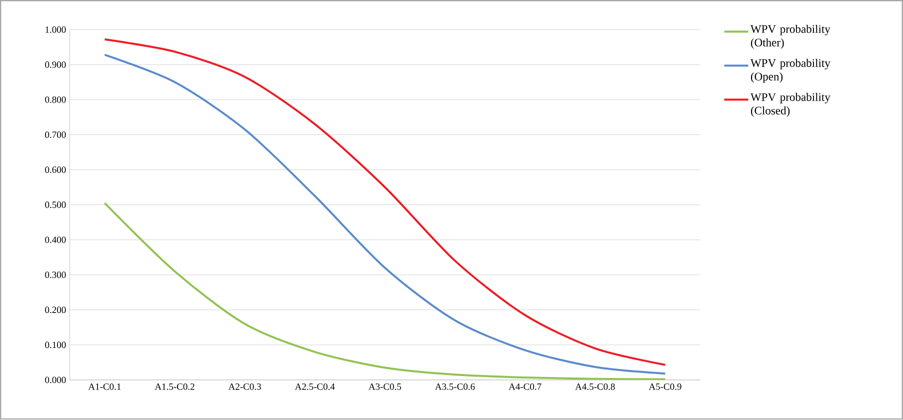 This screenshot has width=903, height=420. I want to click on y-tick-label: 0.800, so click(55, 100).